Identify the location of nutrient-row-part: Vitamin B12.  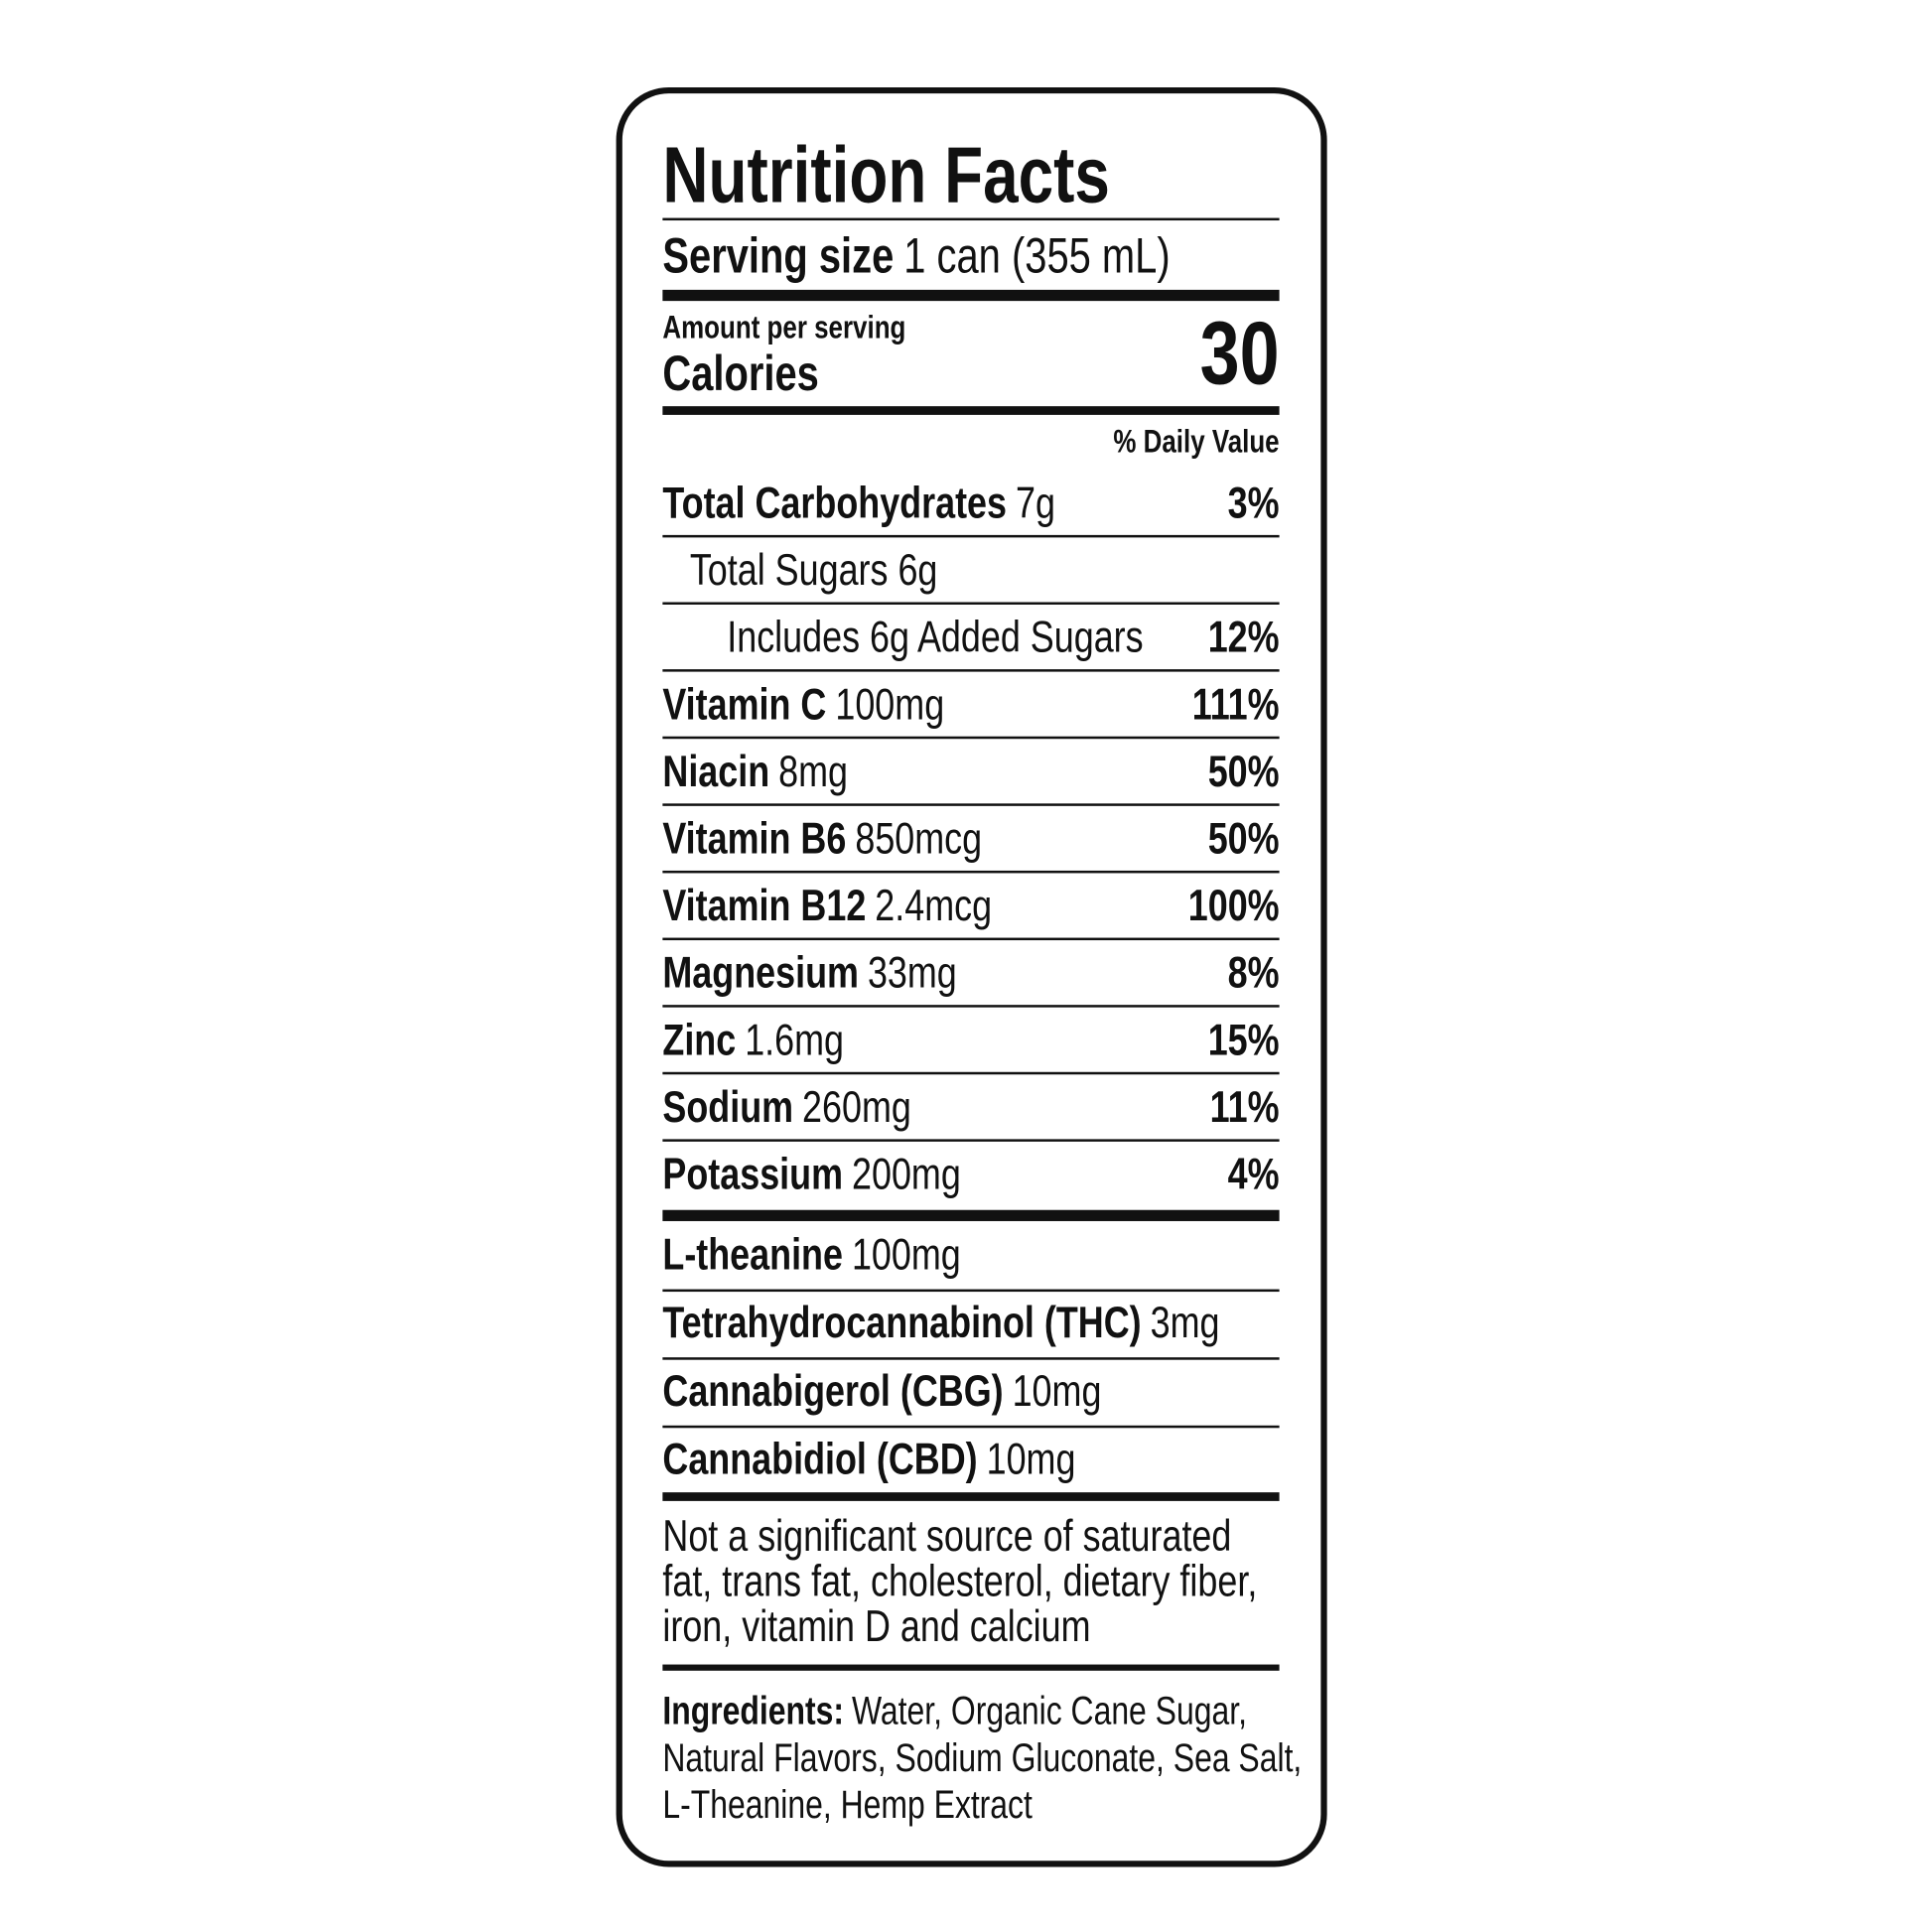
(764, 905).